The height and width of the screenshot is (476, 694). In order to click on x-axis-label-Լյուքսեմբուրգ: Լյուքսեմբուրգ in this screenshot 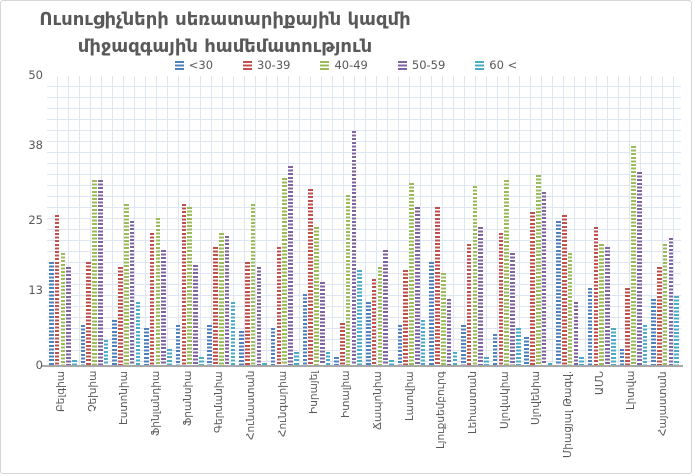, I will do `click(441, 410)`.